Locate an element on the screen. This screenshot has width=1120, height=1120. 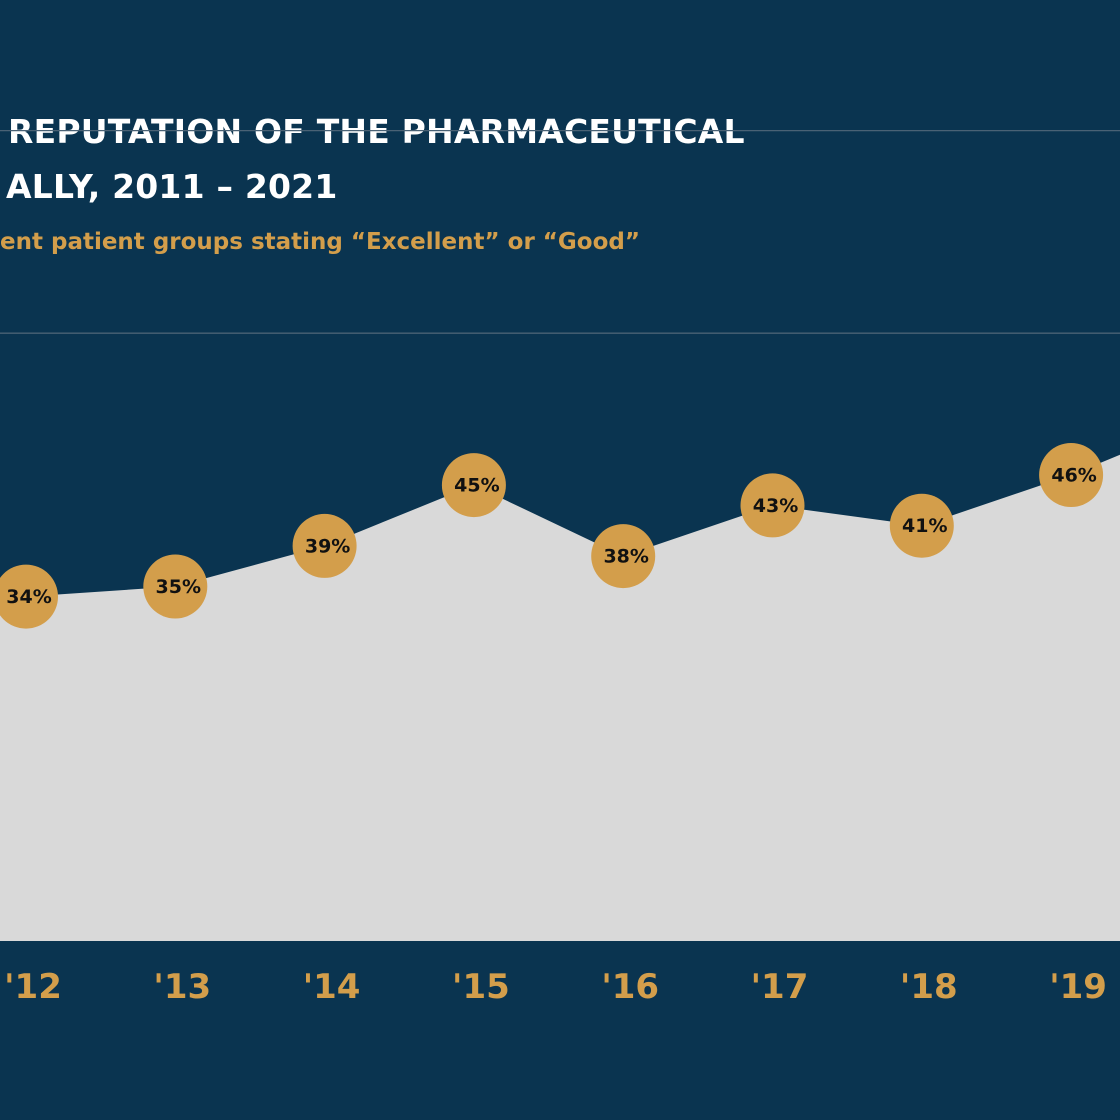
x-tick-label: '15 is located at coordinates (481, 987).